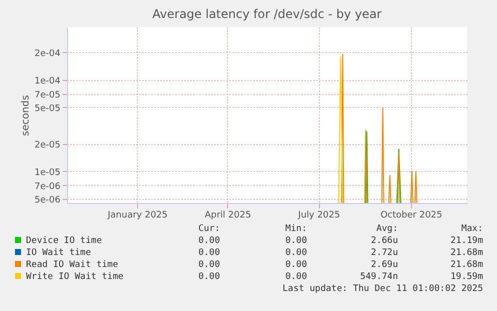 The image size is (497, 311). I want to click on text: 2.69u, so click(384, 265).